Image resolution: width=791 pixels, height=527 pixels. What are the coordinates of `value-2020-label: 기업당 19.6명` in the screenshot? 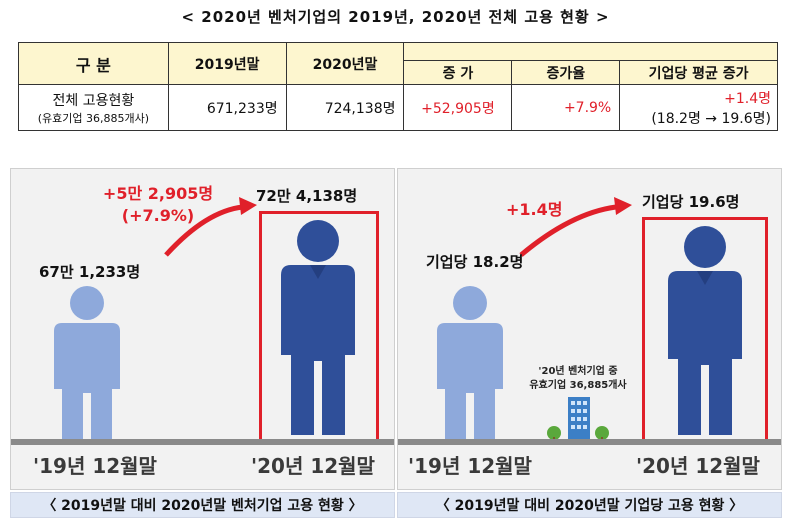 It's located at (691, 202).